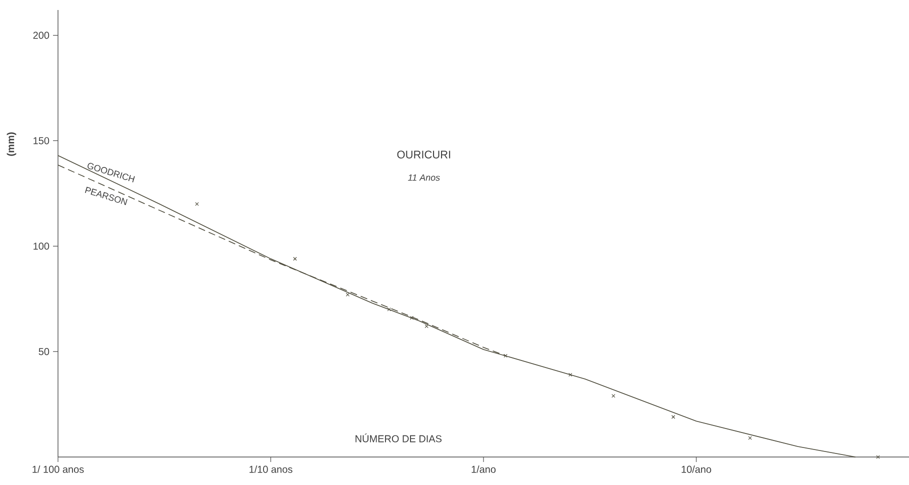 The width and height of the screenshot is (909, 485). What do you see at coordinates (11, 144) in the screenshot?
I see `y-axis-title: (mm)` at bounding box center [11, 144].